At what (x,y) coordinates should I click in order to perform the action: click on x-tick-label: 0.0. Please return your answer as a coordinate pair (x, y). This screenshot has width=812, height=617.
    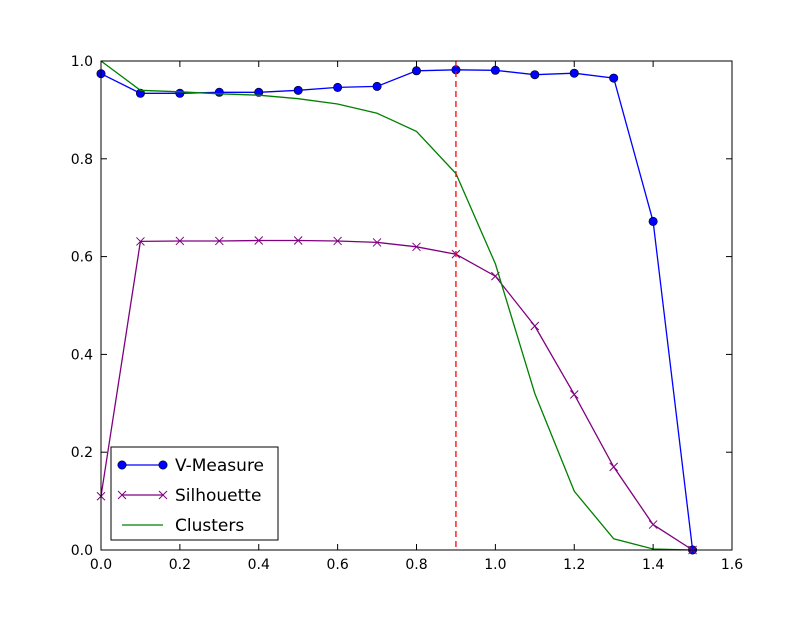
    Looking at the image, I should click on (101, 565).